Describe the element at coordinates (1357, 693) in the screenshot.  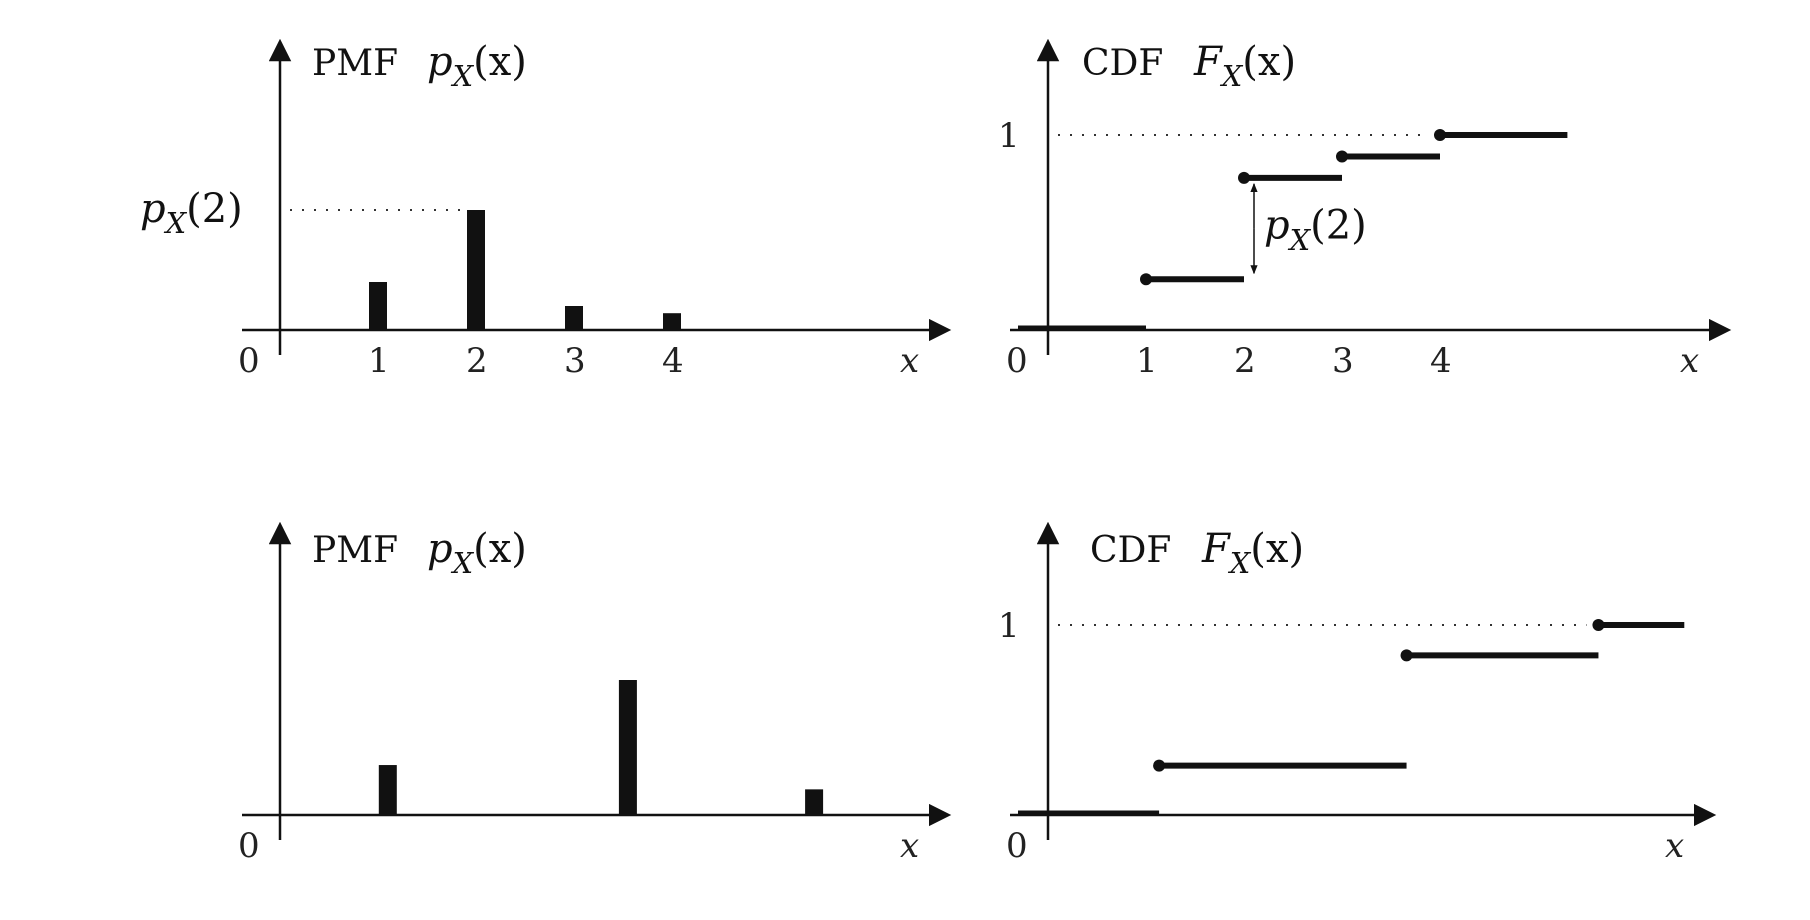
I see `chart-panel-4: CDF FX(x) 0 x 1` at that location.